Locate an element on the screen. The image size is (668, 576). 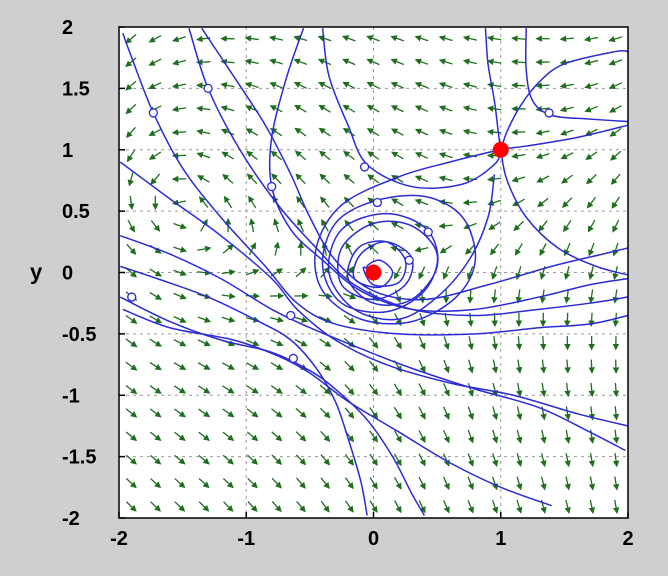
y-tick-labels: 2 1.5 1 0.5 0 -0.5 -1 -1.5 -2 is located at coordinates (93, 273).